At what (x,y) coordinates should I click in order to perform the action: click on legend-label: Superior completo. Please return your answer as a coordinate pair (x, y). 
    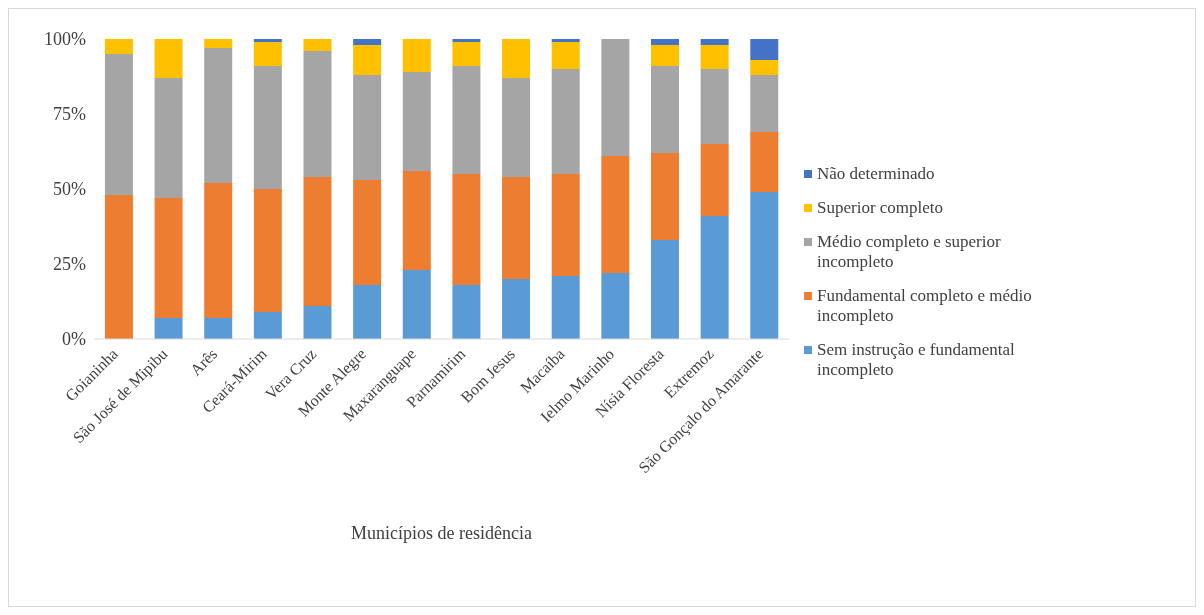
    Looking at the image, I should click on (880, 208).